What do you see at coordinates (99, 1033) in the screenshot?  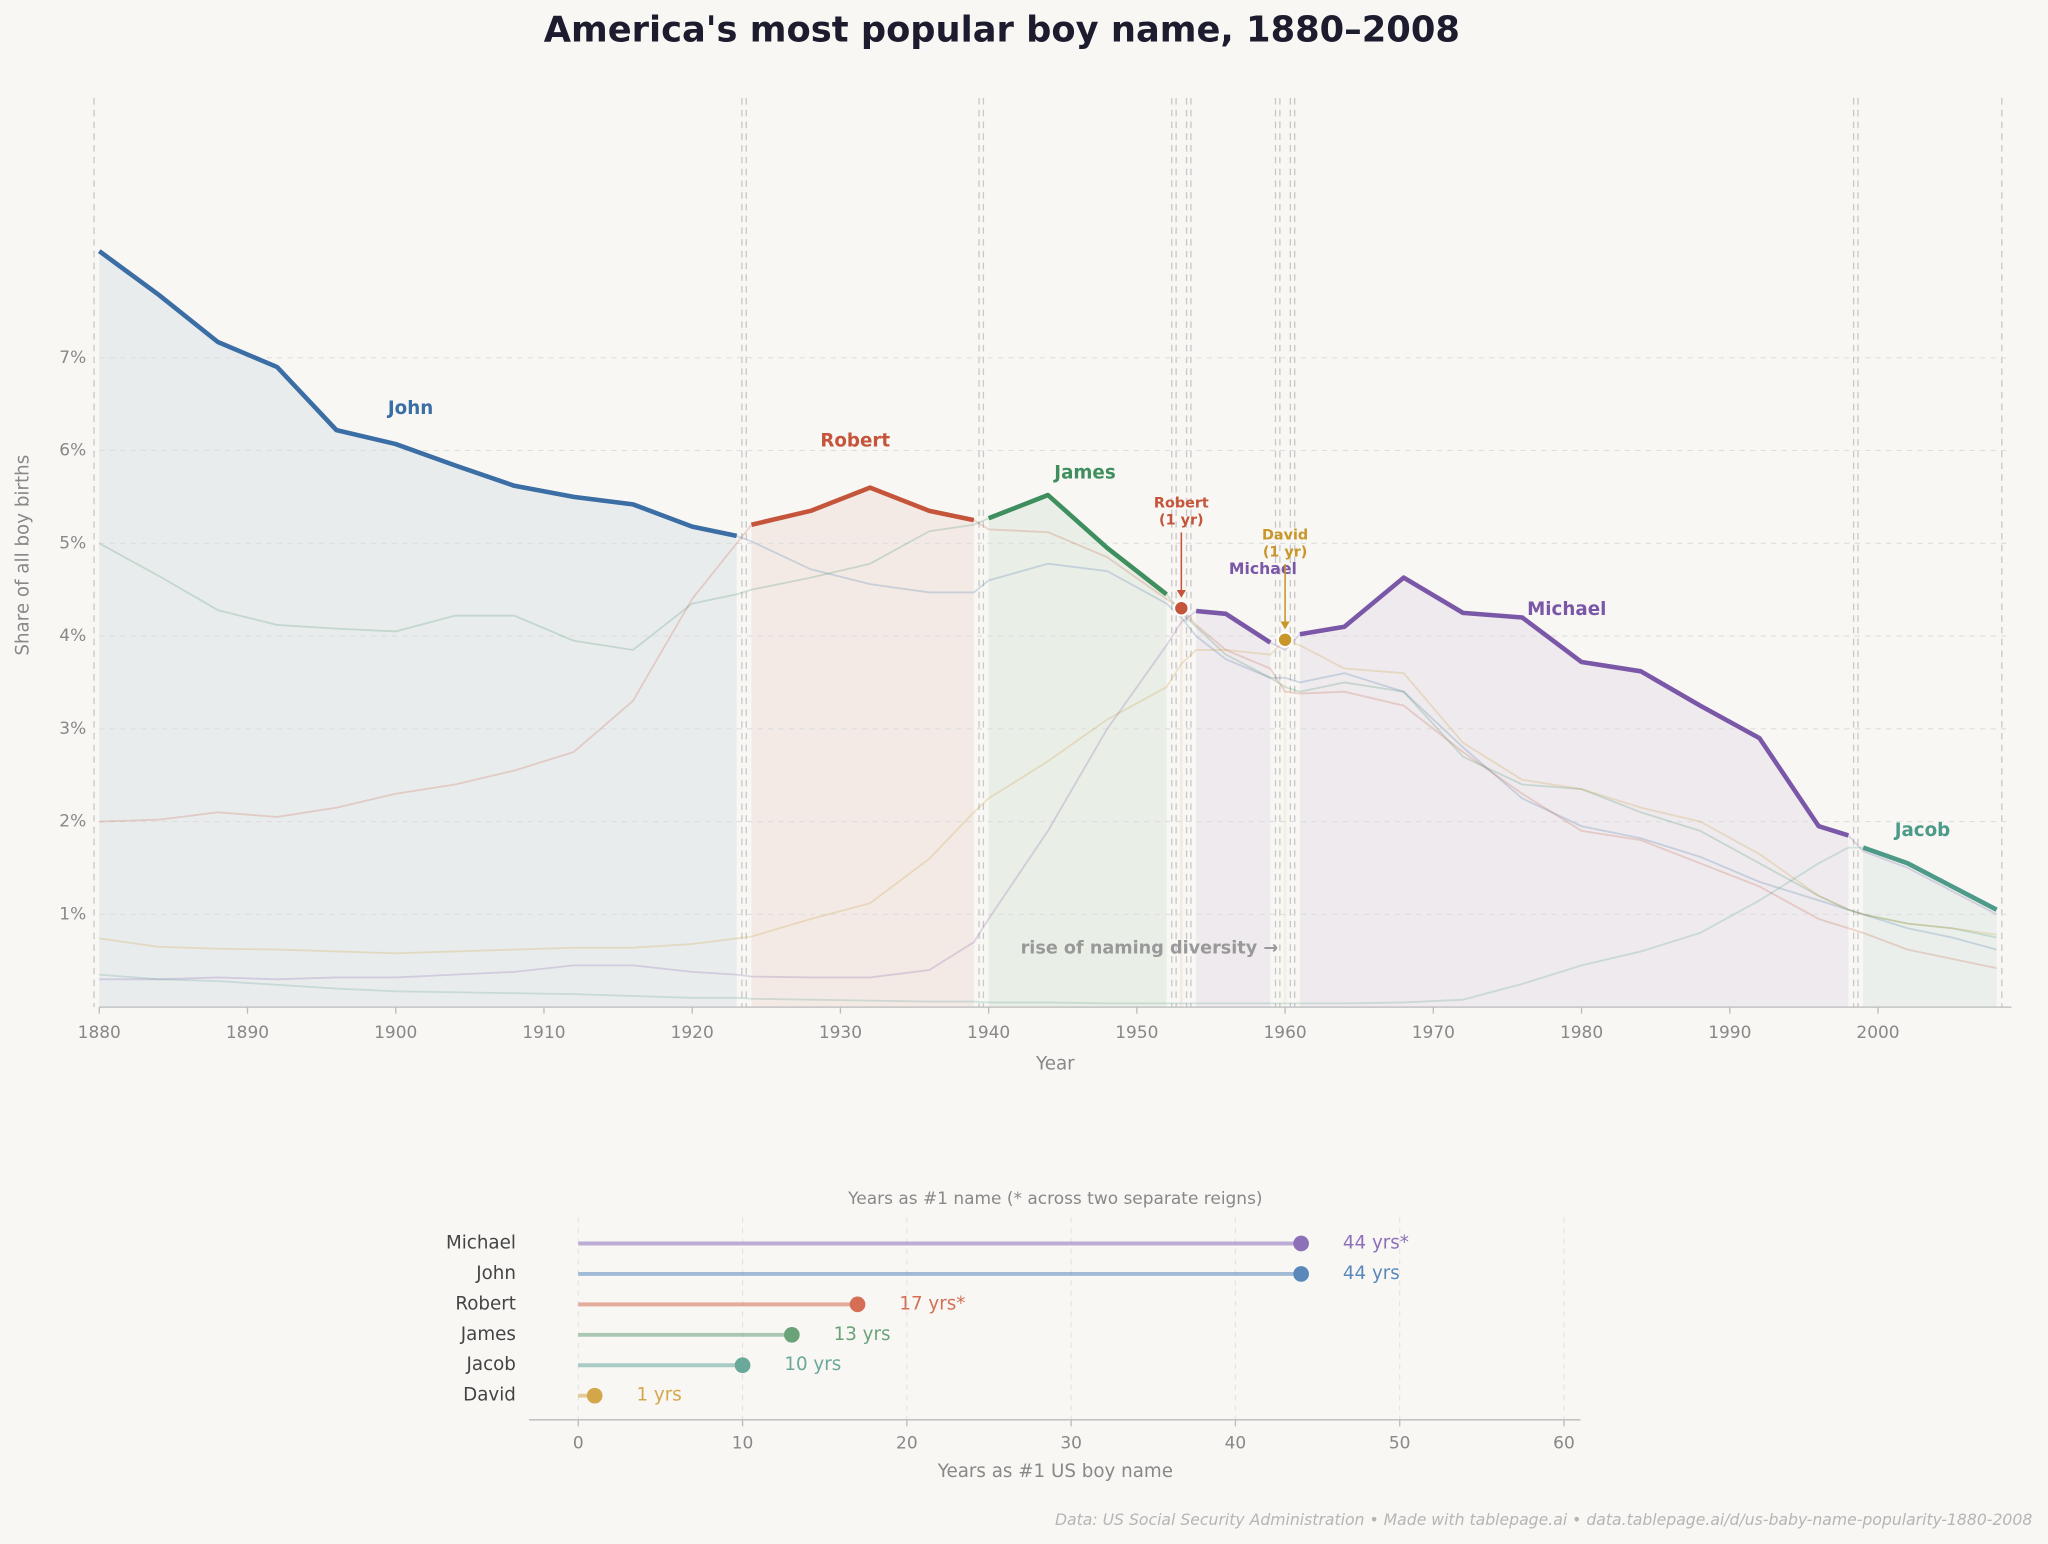 I see `x-tick-label: 1880` at bounding box center [99, 1033].